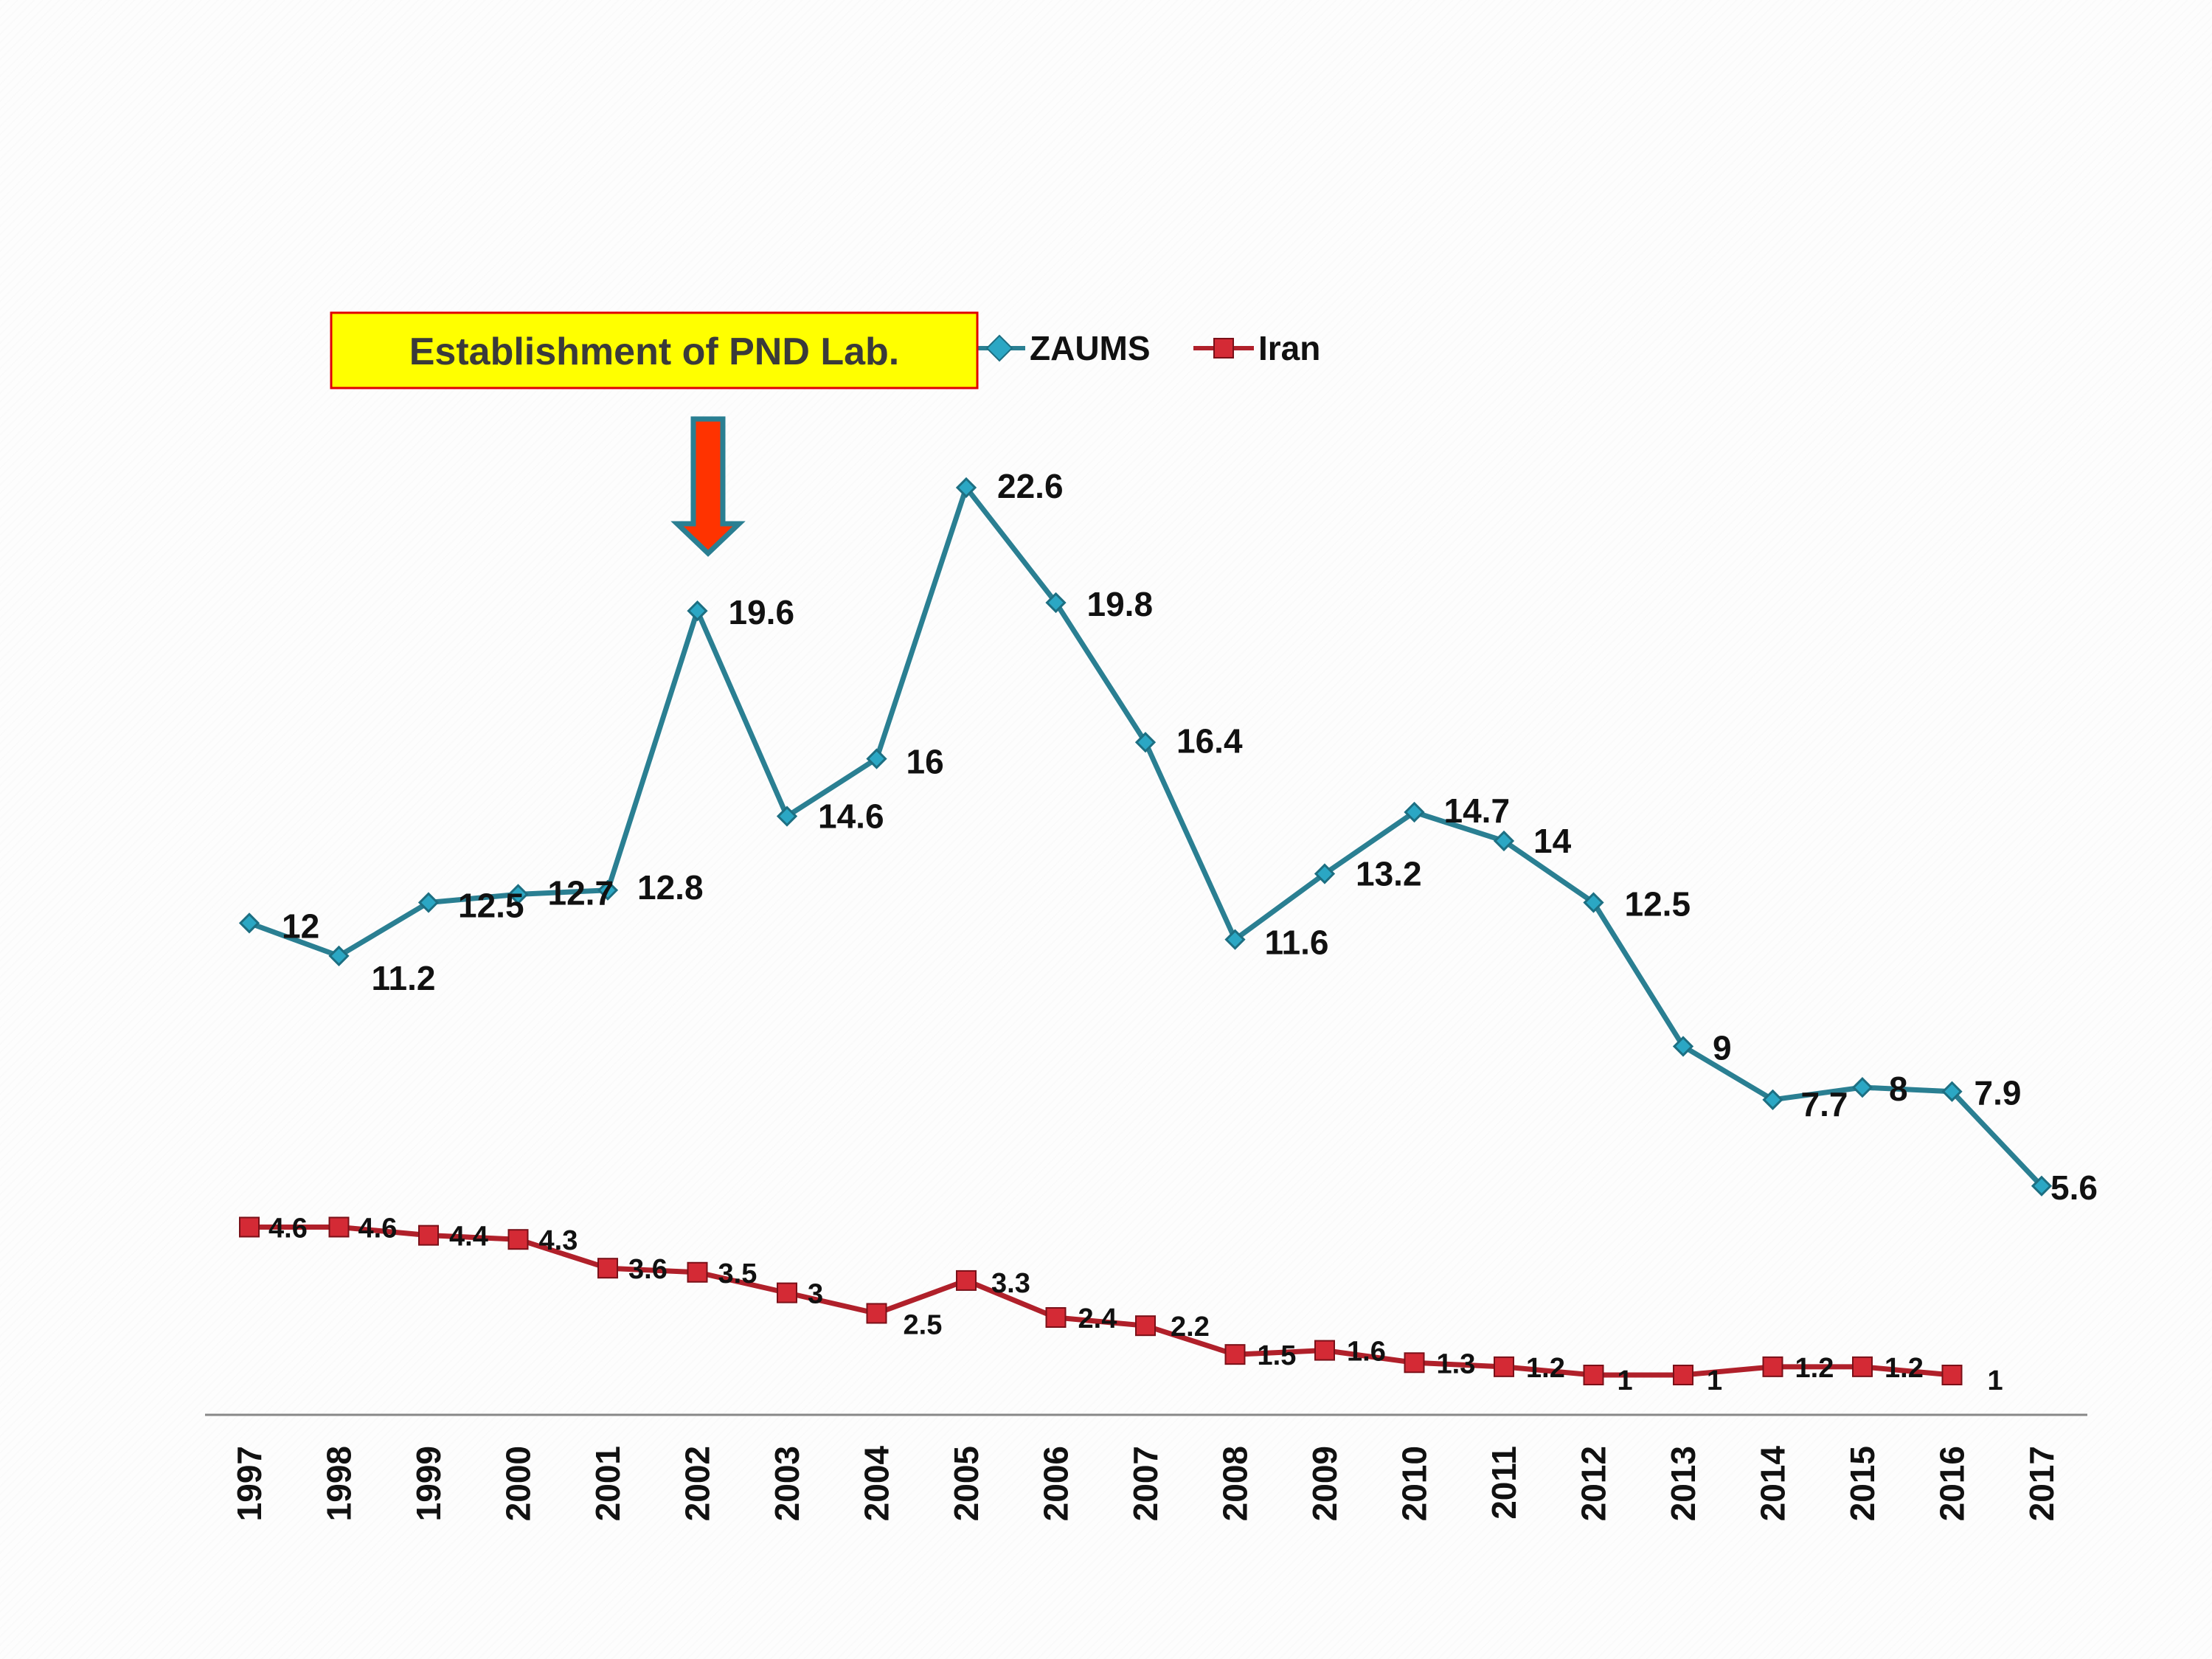 The width and height of the screenshot is (2212, 1659). Describe the element at coordinates (519, 1483) in the screenshot. I see `x-tick-label: 2000` at that location.